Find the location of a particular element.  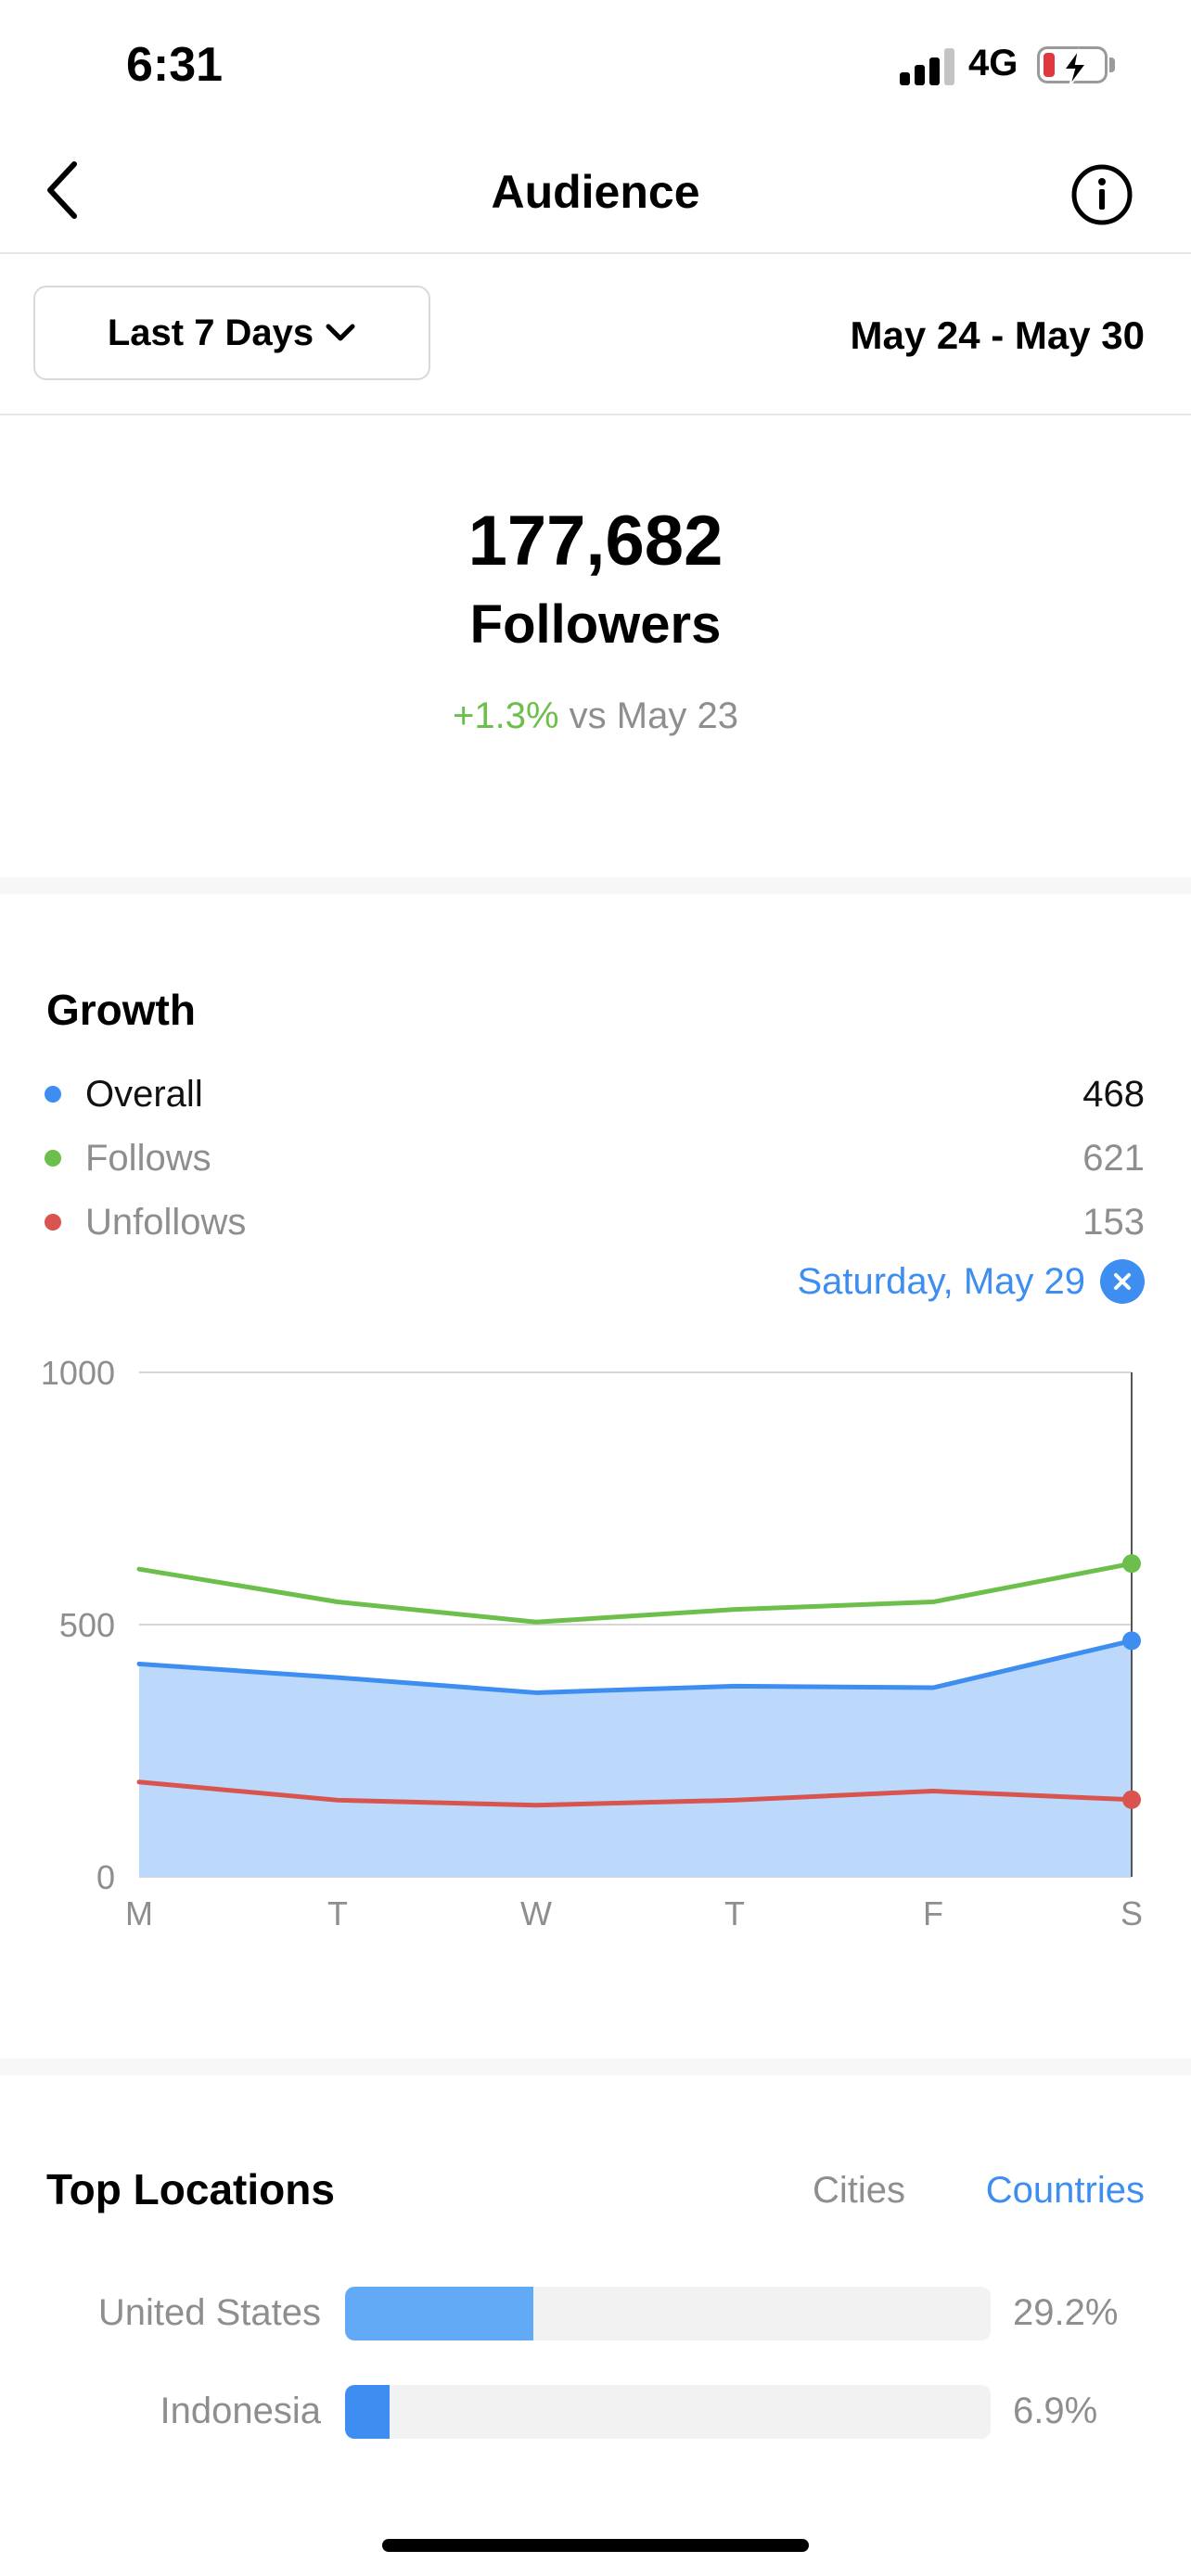

followers-label: Followers is located at coordinates (595, 625).